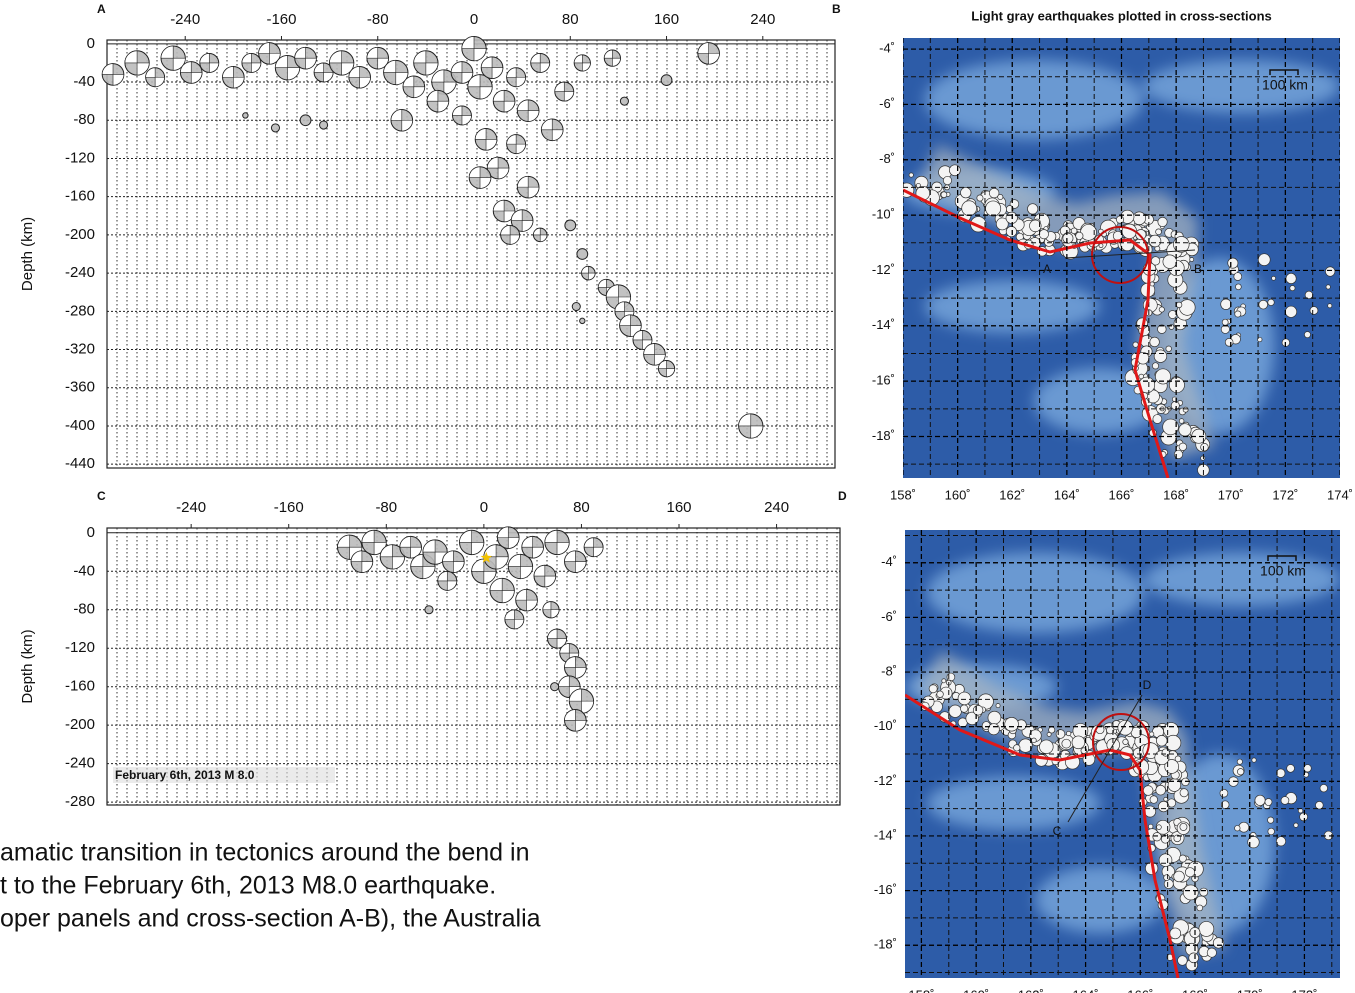 The image size is (1355, 993). Describe the element at coordinates (903, 494) in the screenshot. I see `x-tick-label: 158˚` at that location.